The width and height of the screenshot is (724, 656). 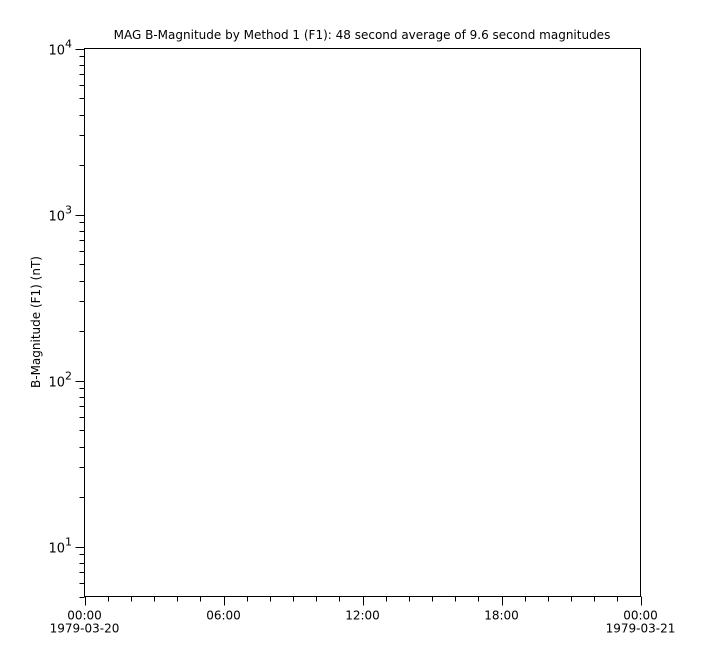 What do you see at coordinates (67, 318) in the screenshot?
I see `y-axis: 10¹ 10² 10³ 10⁴` at bounding box center [67, 318].